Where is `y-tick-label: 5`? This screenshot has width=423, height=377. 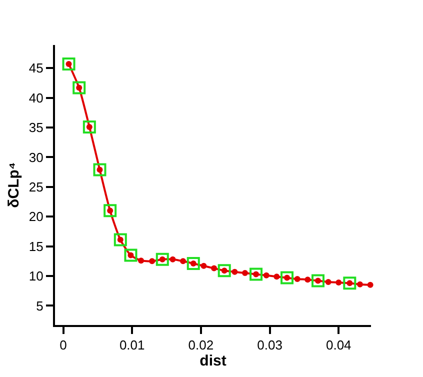 y-tick-label: 5 is located at coordinates (40, 306).